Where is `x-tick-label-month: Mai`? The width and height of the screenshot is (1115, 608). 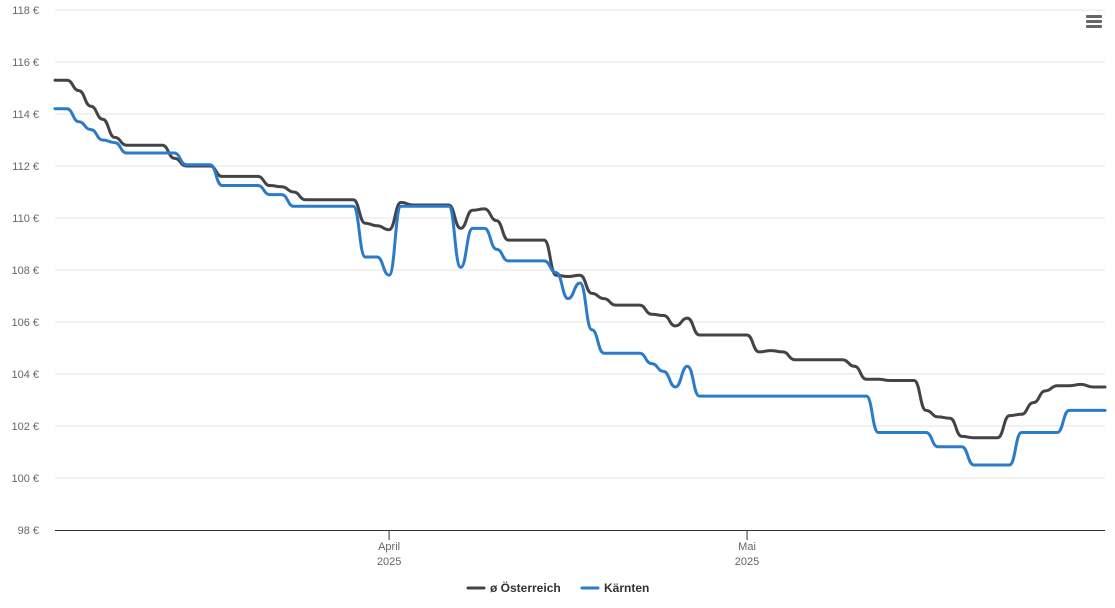
x-tick-label-month: Mai is located at coordinates (747, 547).